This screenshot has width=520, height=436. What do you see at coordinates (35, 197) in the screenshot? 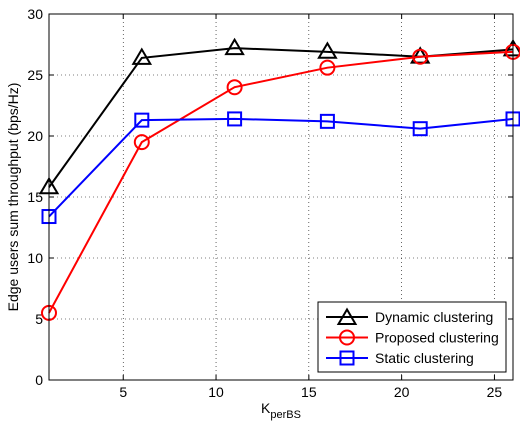
I see `y-tick-label: 15` at bounding box center [35, 197].